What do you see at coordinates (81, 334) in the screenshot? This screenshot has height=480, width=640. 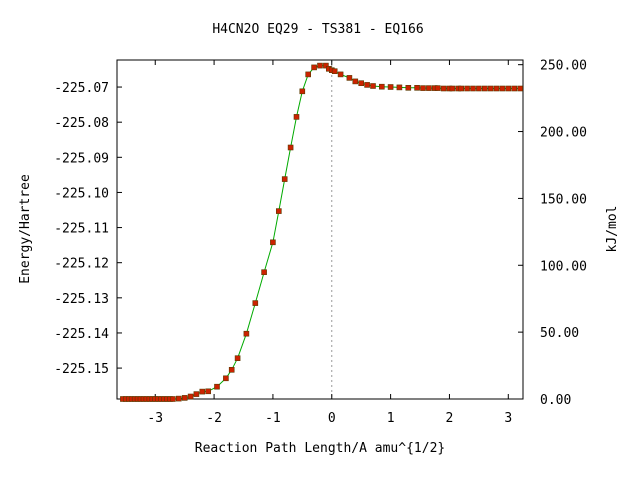 I see `y-tick-label: -225.14` at bounding box center [81, 334].